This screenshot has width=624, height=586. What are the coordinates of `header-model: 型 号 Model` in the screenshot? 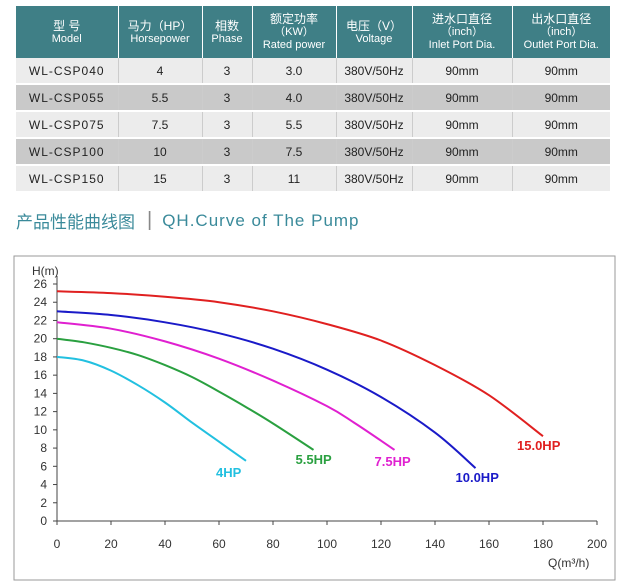 It's located at (67, 32).